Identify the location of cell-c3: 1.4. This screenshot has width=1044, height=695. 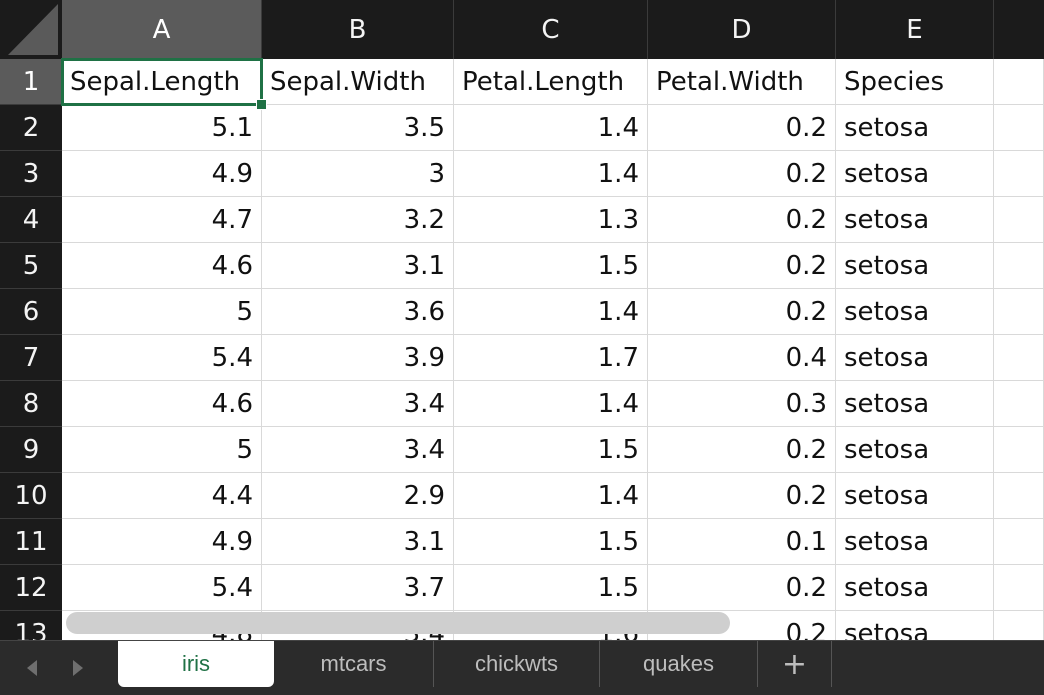
(551, 174).